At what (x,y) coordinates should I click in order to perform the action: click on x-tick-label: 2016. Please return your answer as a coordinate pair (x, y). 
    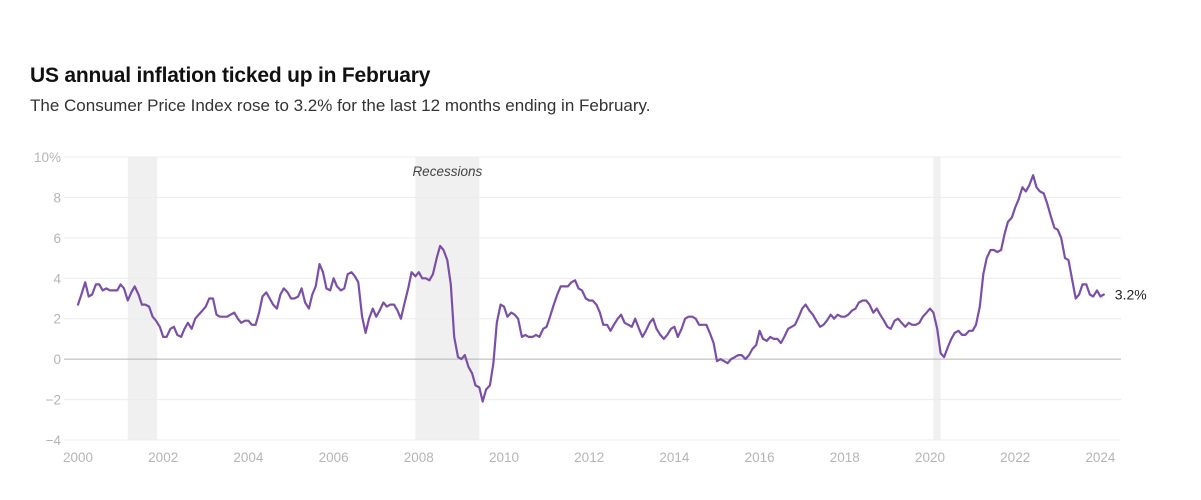
    Looking at the image, I should click on (760, 457).